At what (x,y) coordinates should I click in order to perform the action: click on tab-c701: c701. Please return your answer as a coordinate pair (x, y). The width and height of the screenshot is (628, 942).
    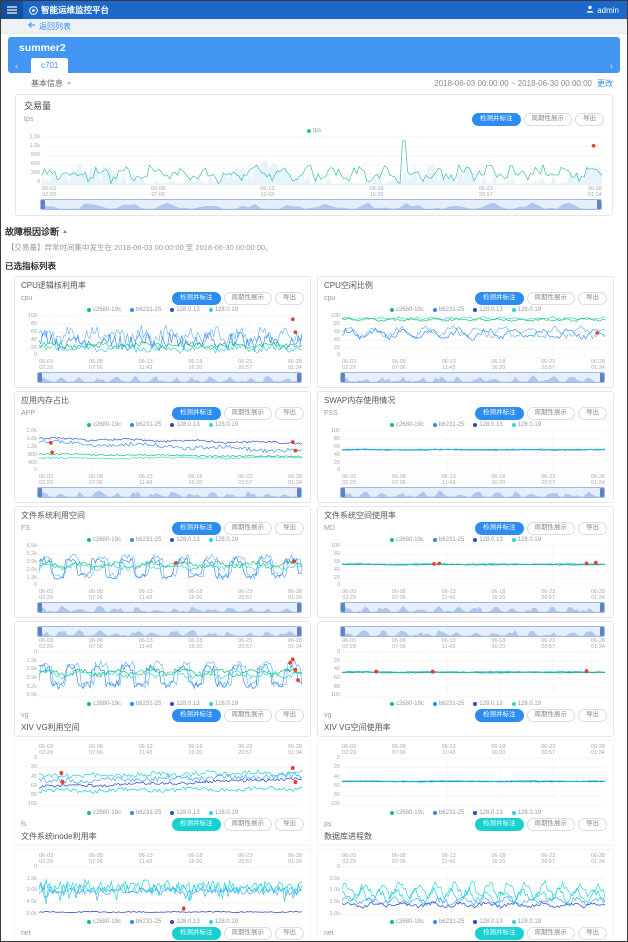
    Looking at the image, I should click on (50, 65).